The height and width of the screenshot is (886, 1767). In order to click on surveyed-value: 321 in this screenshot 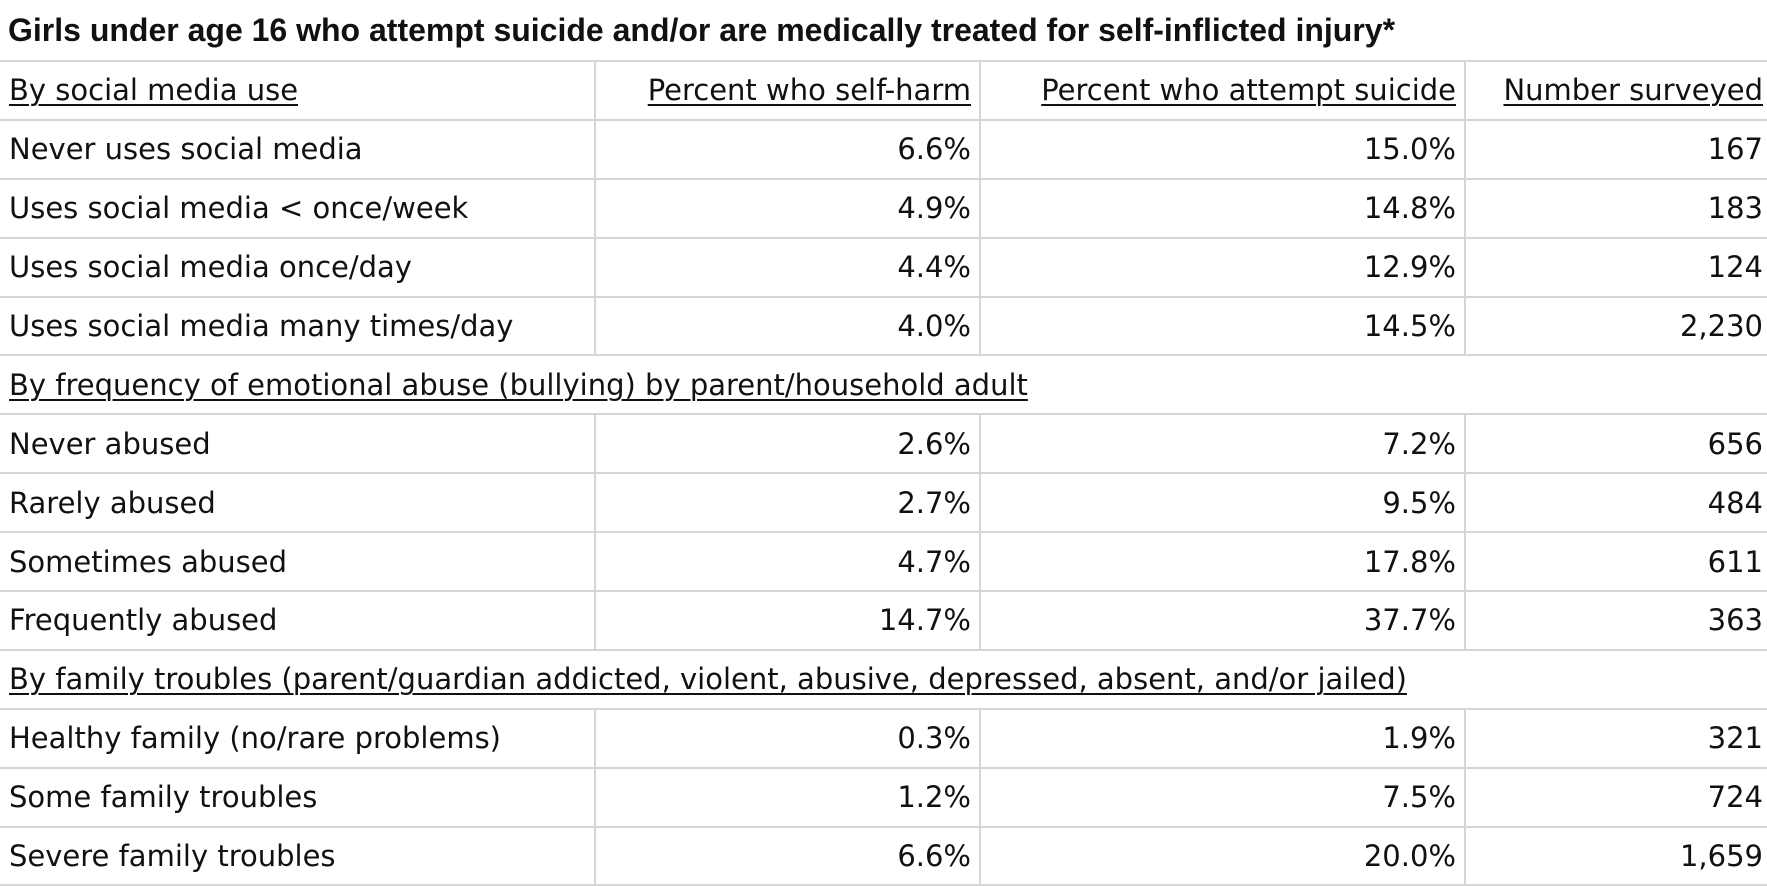, I will do `click(1735, 738)`.